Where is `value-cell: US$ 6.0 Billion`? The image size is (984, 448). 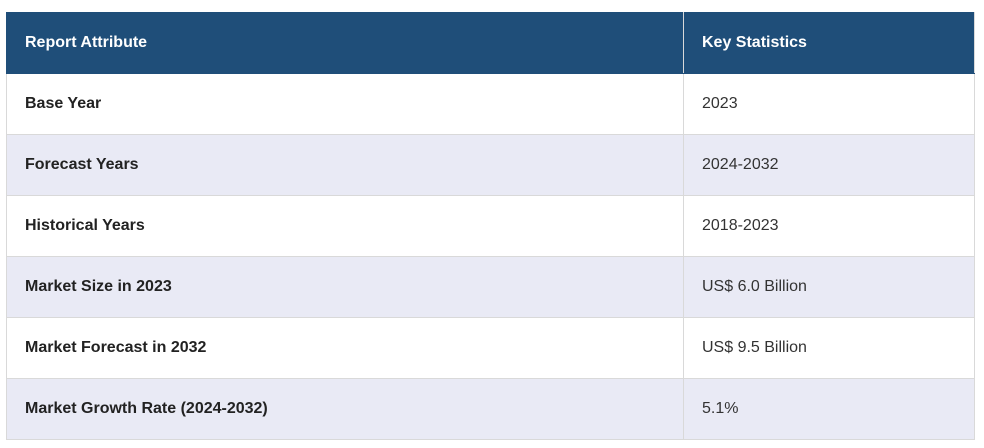
value-cell: US$ 6.0 Billion is located at coordinates (829, 287).